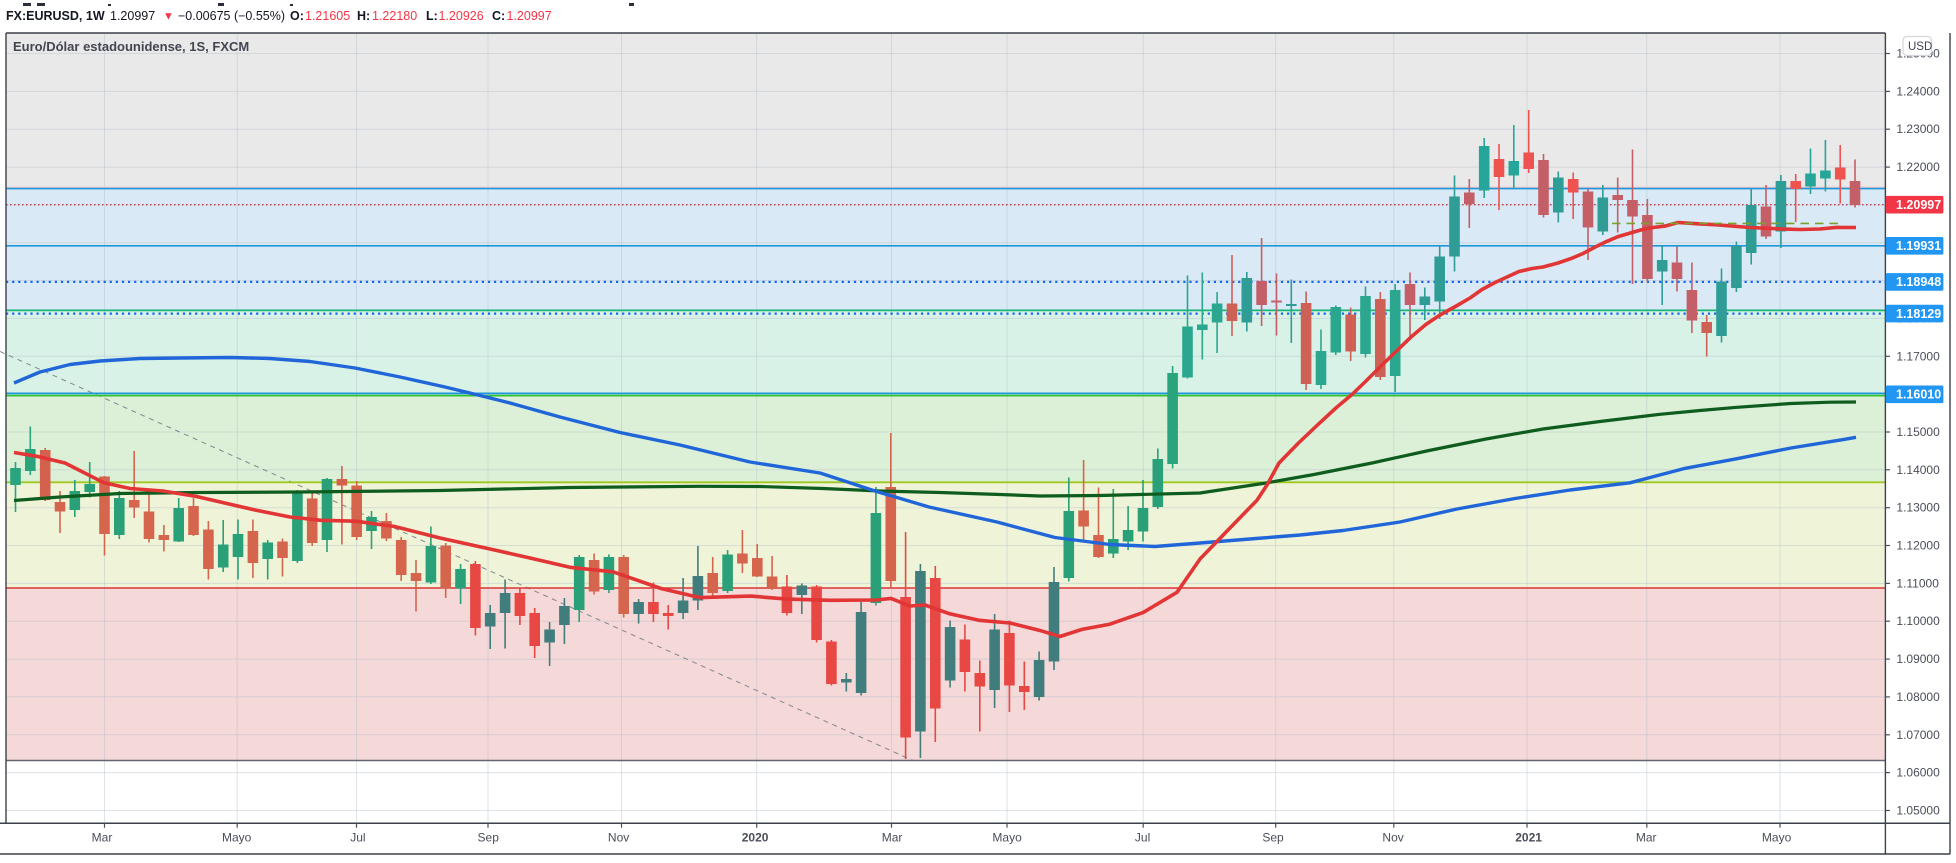 The image size is (1956, 863). What do you see at coordinates (1918, 356) in the screenshot?
I see `svg-text: 1.17000` at bounding box center [1918, 356].